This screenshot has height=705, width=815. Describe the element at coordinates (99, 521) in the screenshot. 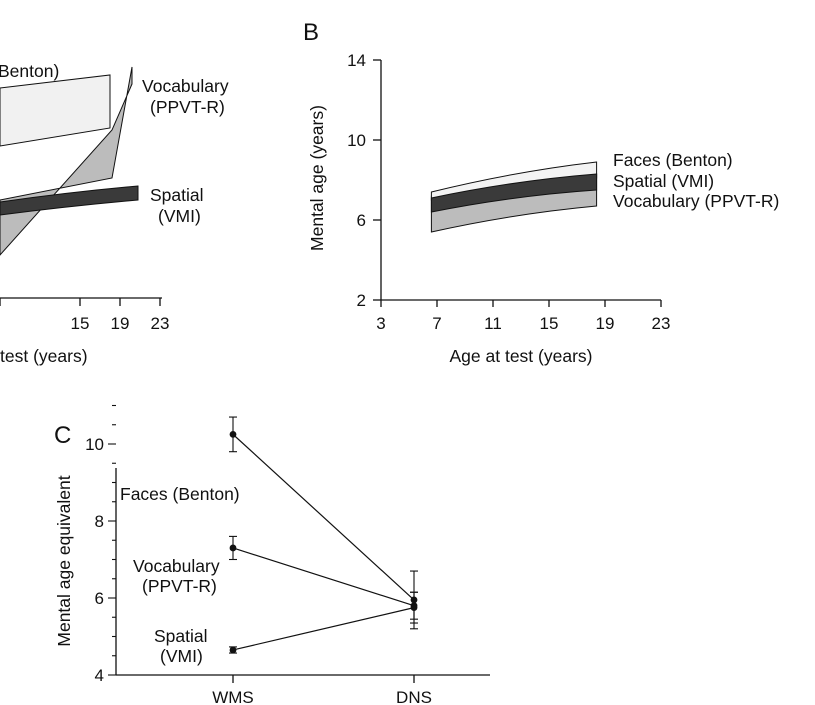

I see `panel-c-y-tick-label-8: 8` at that location.